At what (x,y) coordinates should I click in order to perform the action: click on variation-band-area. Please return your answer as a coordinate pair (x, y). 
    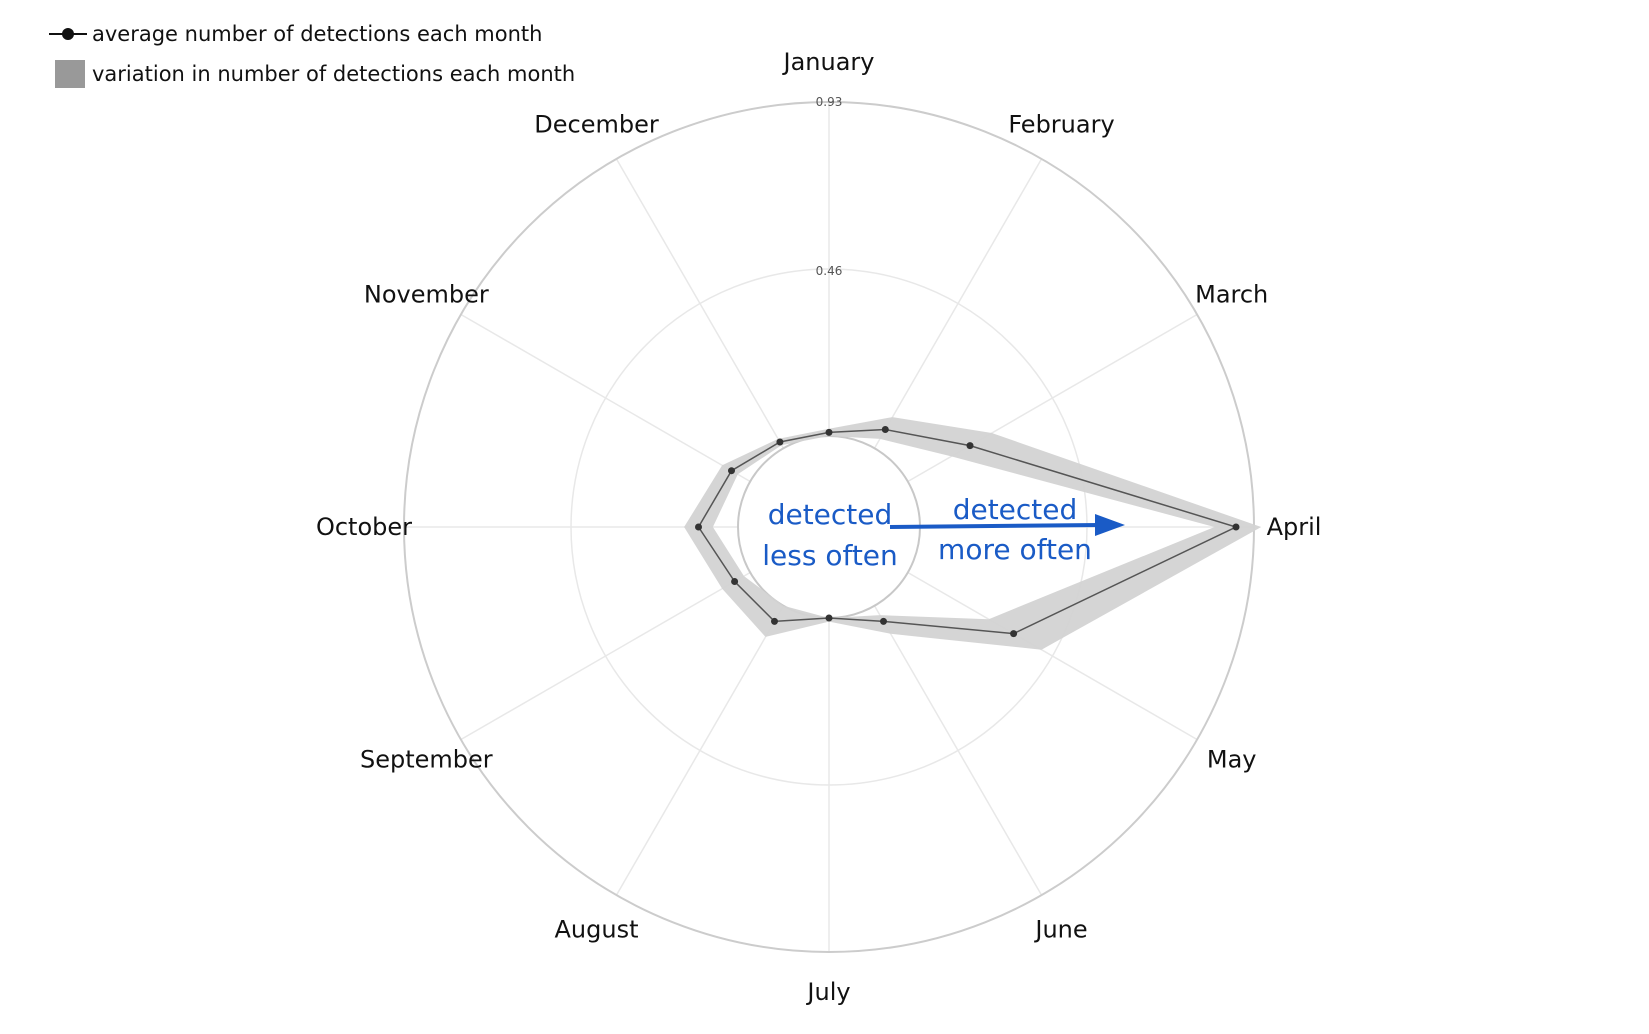
    Looking at the image, I should click on (973, 533).